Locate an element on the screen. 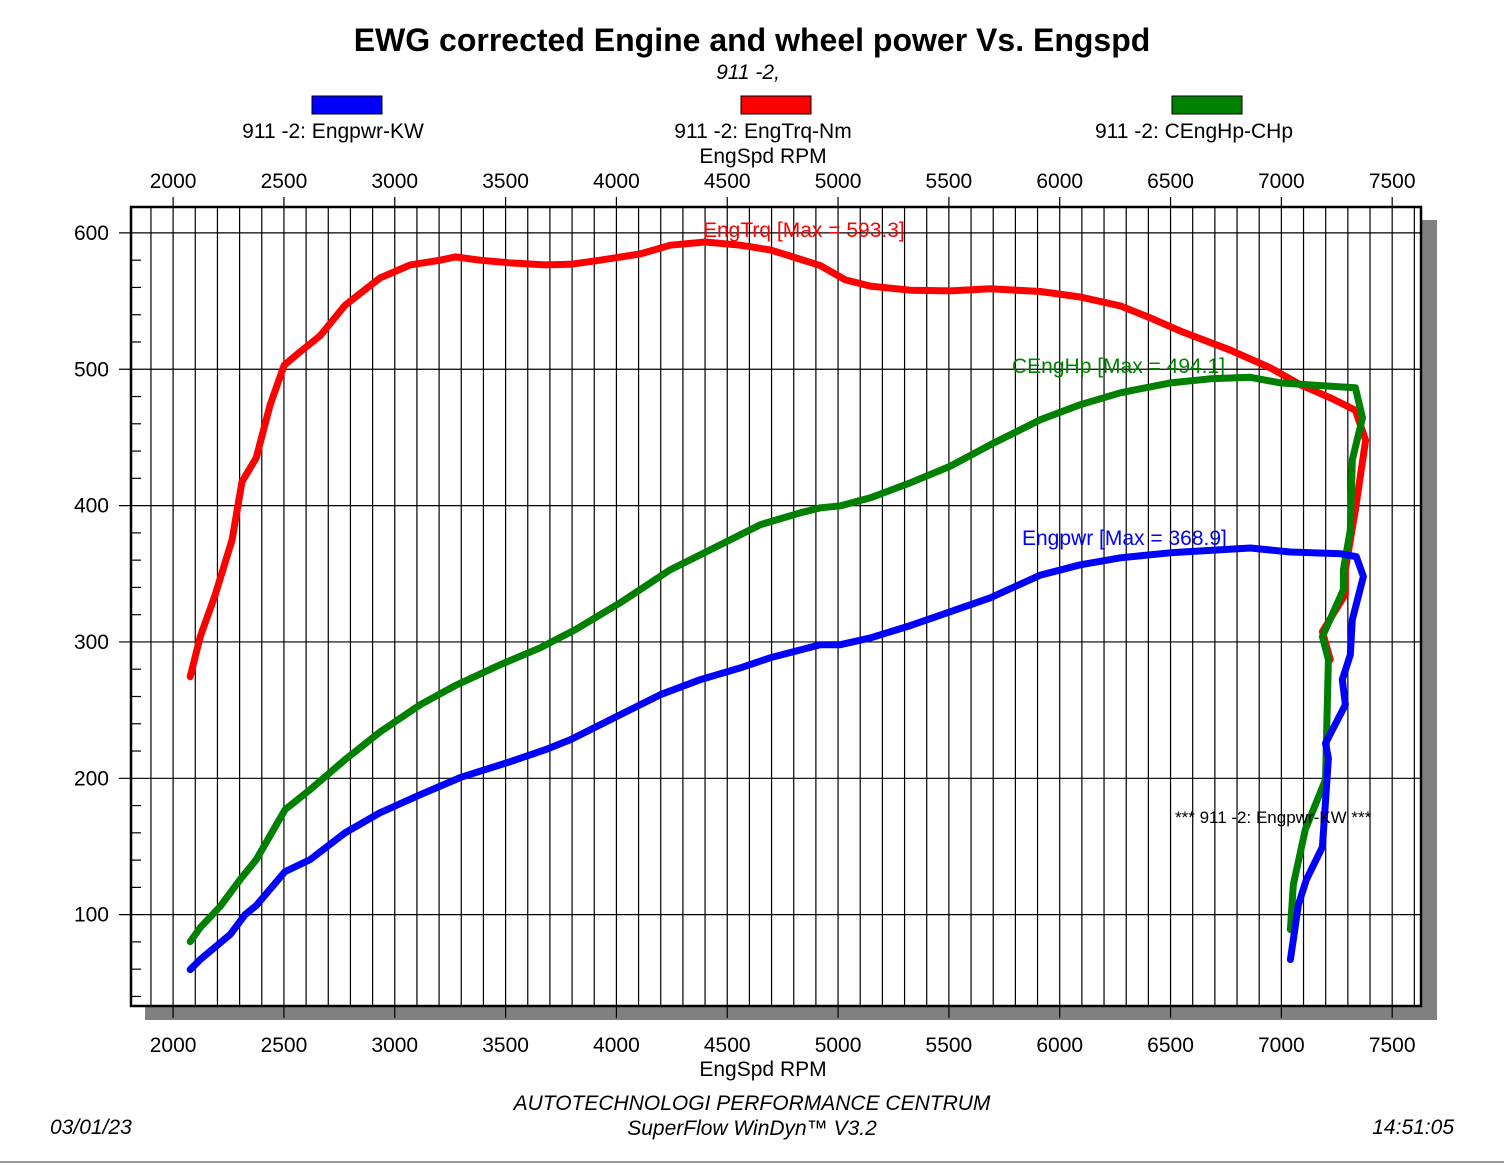  x-top-tick-label: 7000 is located at coordinates (1281, 181).